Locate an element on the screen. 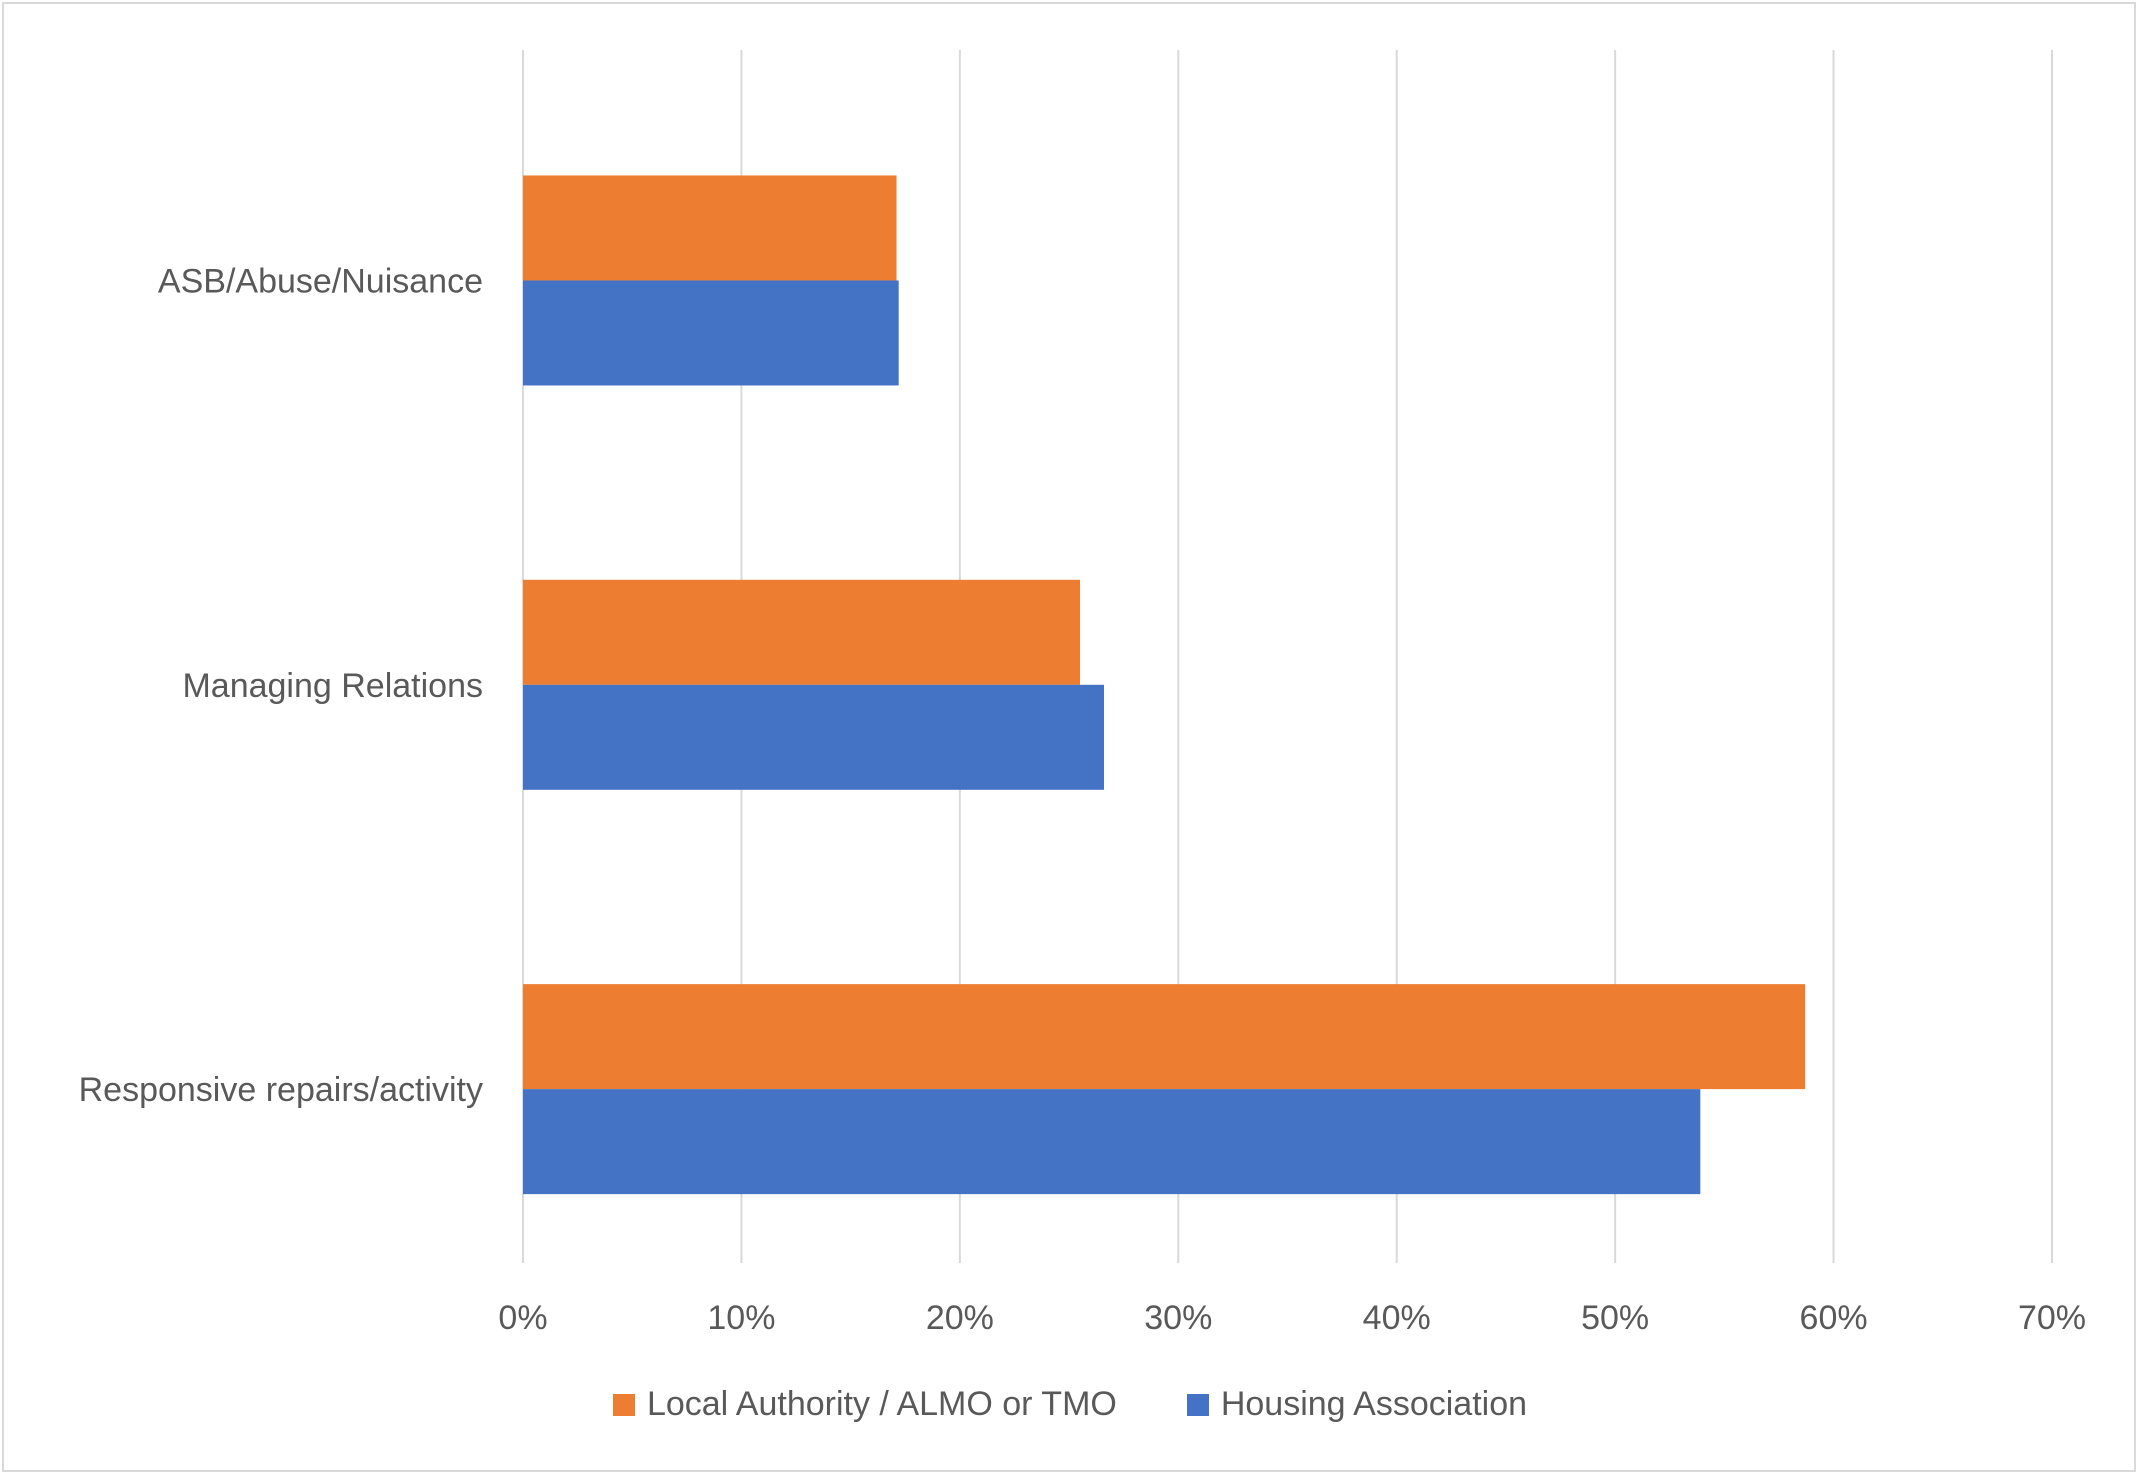 This screenshot has width=2140, height=1476. legend-item-local-authority: Local Authority / ALMO or TMO is located at coordinates (864, 1404).